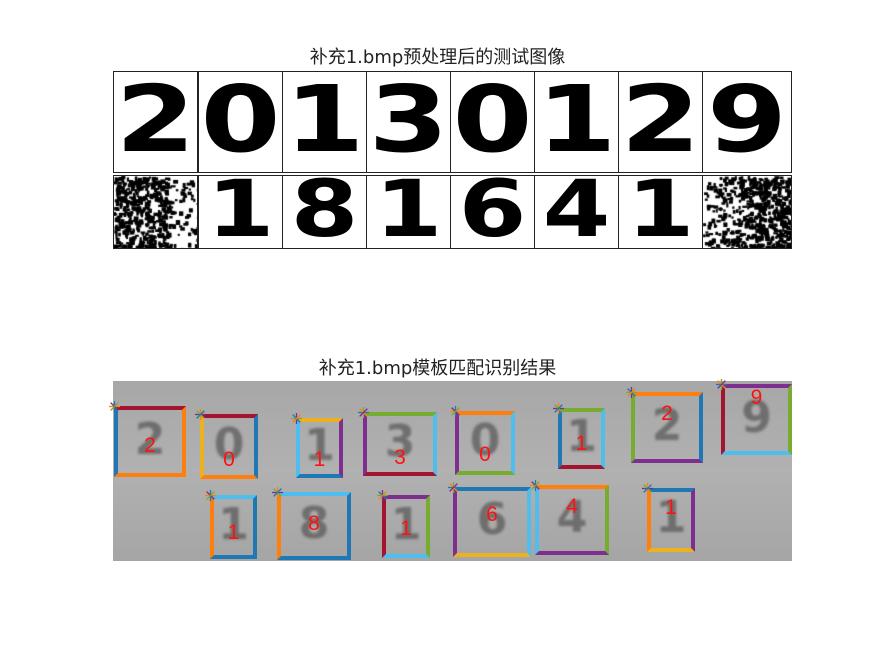  I want to click on preprocessed-digit: 8, so click(324, 212).